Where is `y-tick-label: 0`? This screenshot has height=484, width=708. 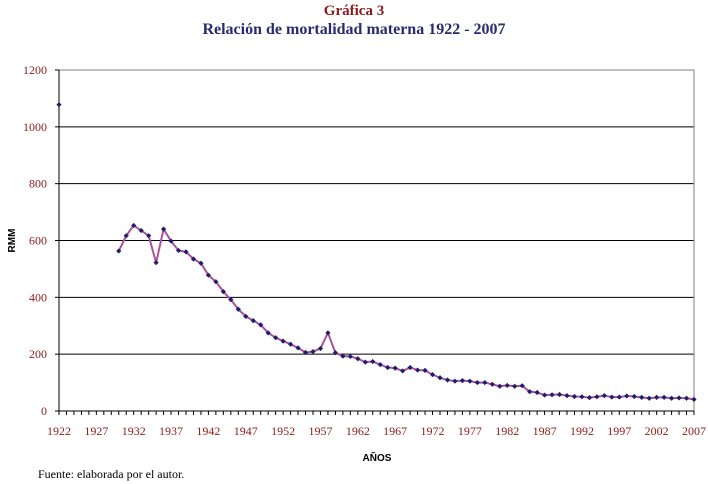
y-tick-label: 0 is located at coordinates (44, 411).